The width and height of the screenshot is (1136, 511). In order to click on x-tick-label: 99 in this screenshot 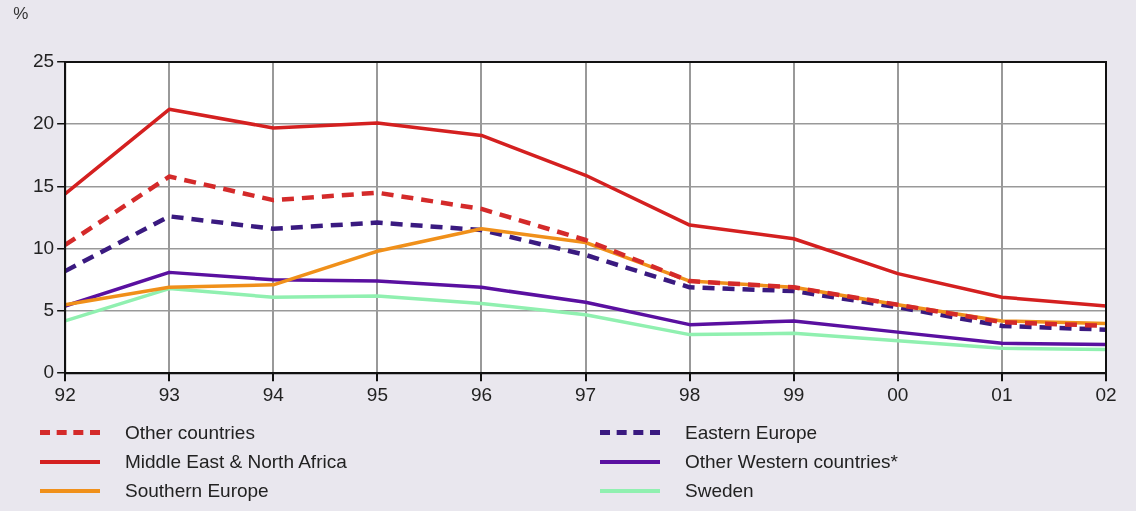, I will do `click(794, 394)`.